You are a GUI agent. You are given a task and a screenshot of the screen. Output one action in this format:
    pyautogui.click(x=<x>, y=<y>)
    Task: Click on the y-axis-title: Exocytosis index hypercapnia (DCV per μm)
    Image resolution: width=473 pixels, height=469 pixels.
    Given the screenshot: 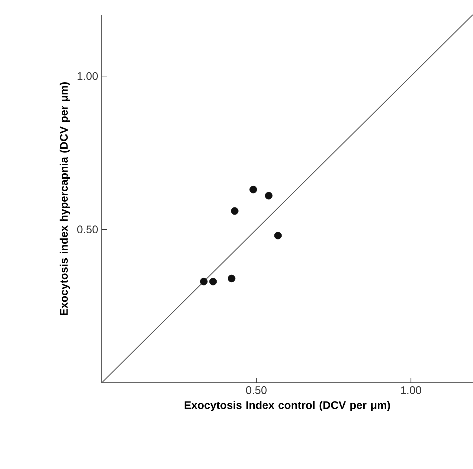 What is the action you would take?
    pyautogui.click(x=65, y=199)
    